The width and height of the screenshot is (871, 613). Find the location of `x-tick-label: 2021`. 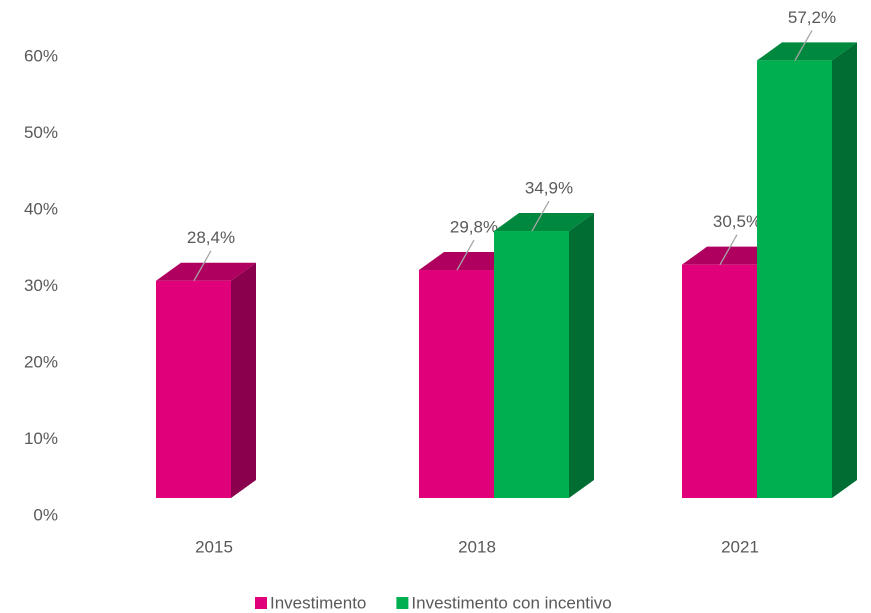

x-tick-label: 2021 is located at coordinates (740, 546).